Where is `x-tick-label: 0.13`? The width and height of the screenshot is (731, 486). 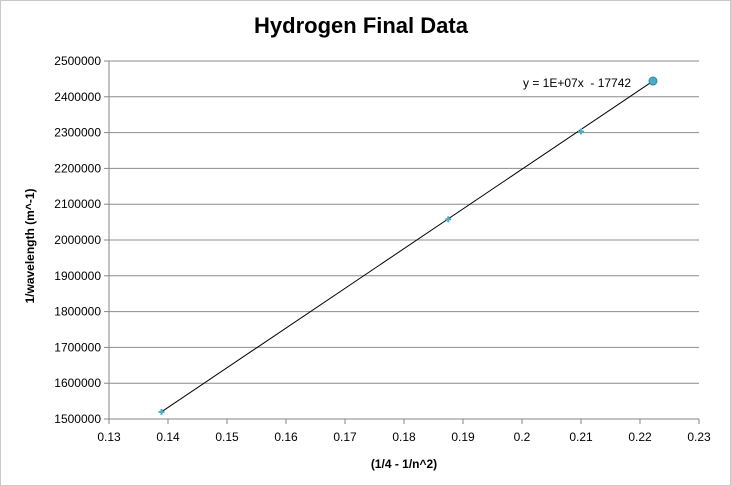
x-tick-label: 0.13 is located at coordinates (109, 437).